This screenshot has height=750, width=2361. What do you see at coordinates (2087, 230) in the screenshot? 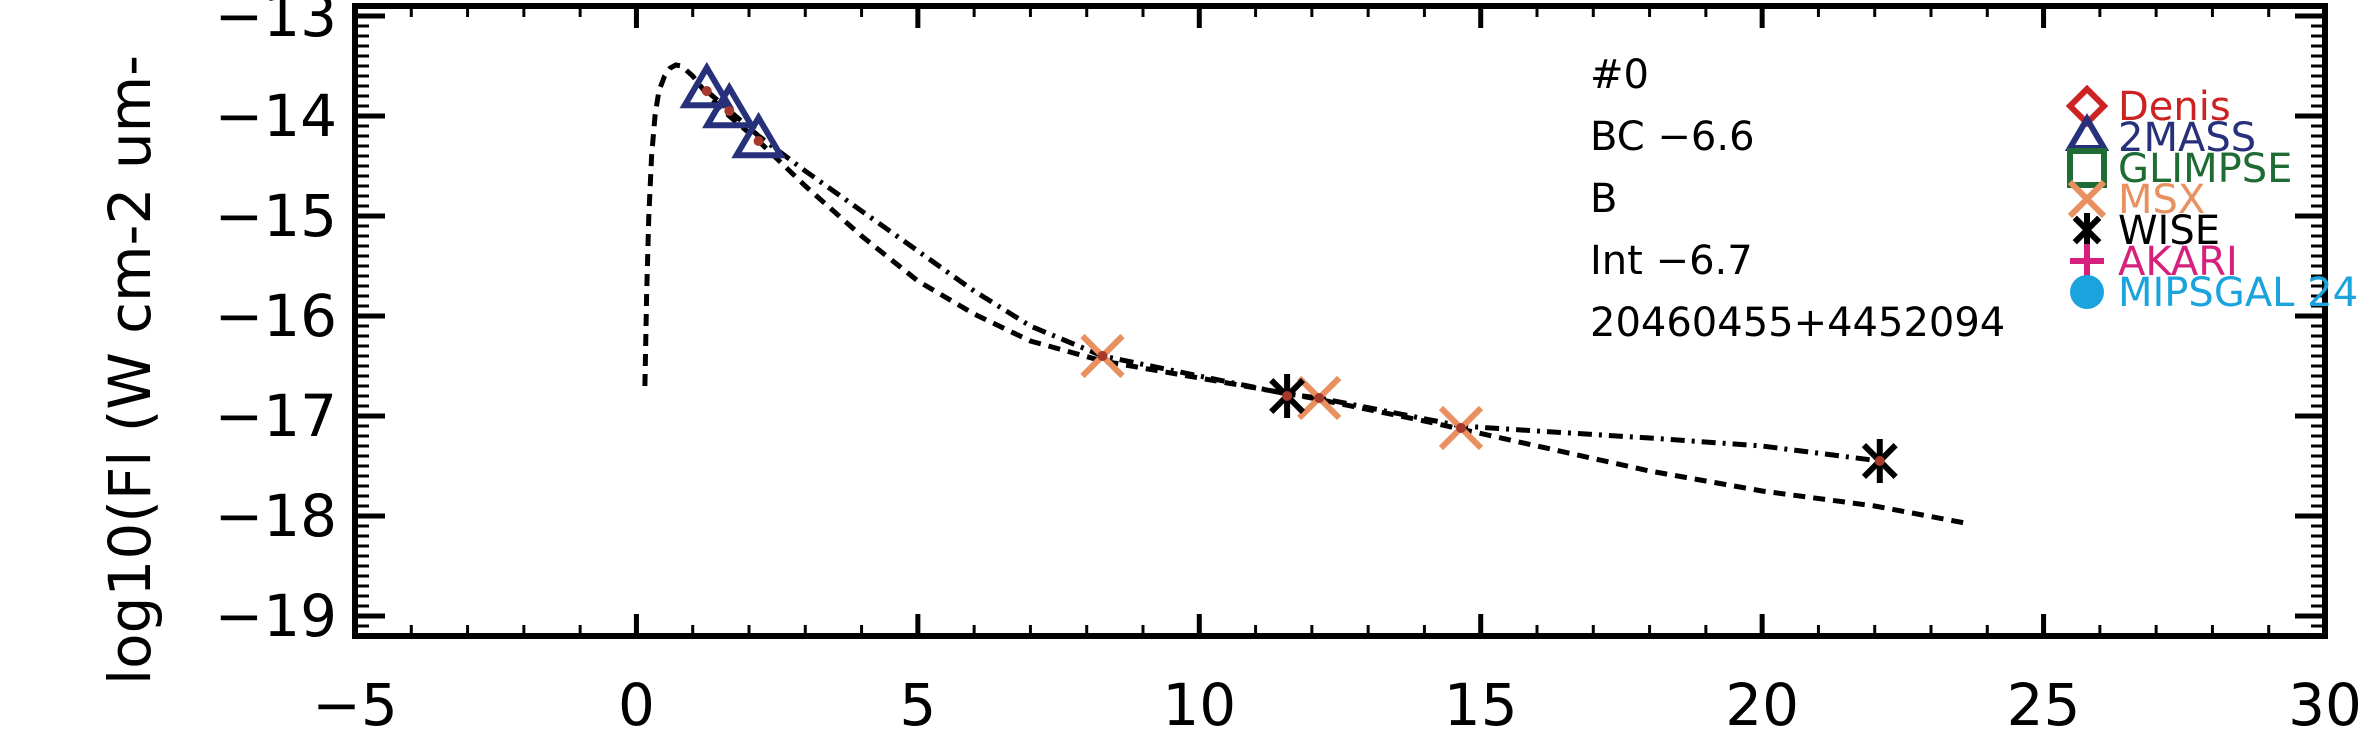
I see `legend-wise-symbol` at bounding box center [2087, 230].